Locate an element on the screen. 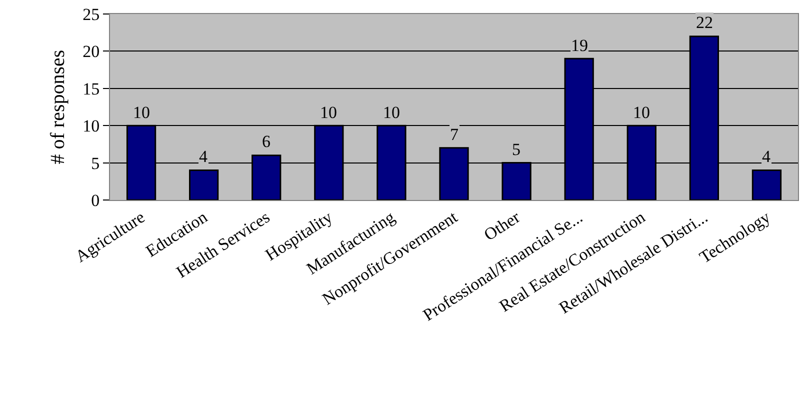 This screenshot has width=802, height=400. y-tick-label: 0 is located at coordinates (95, 200).